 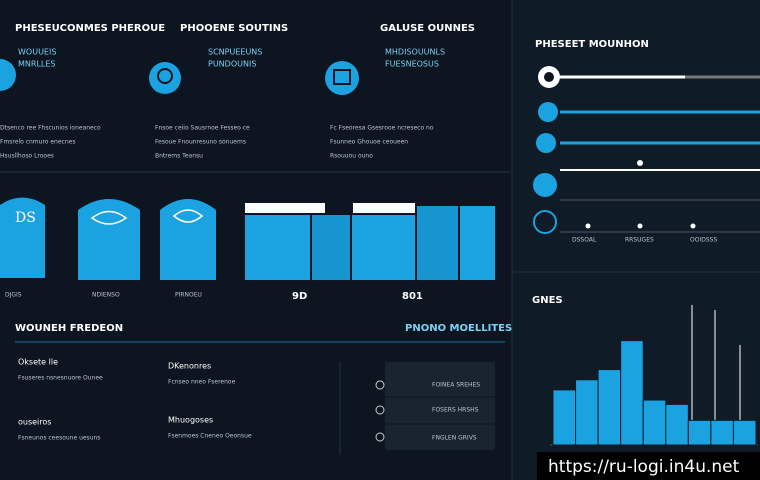 I want to click on card-caption: PUNDOUNIS, so click(x=232, y=64).